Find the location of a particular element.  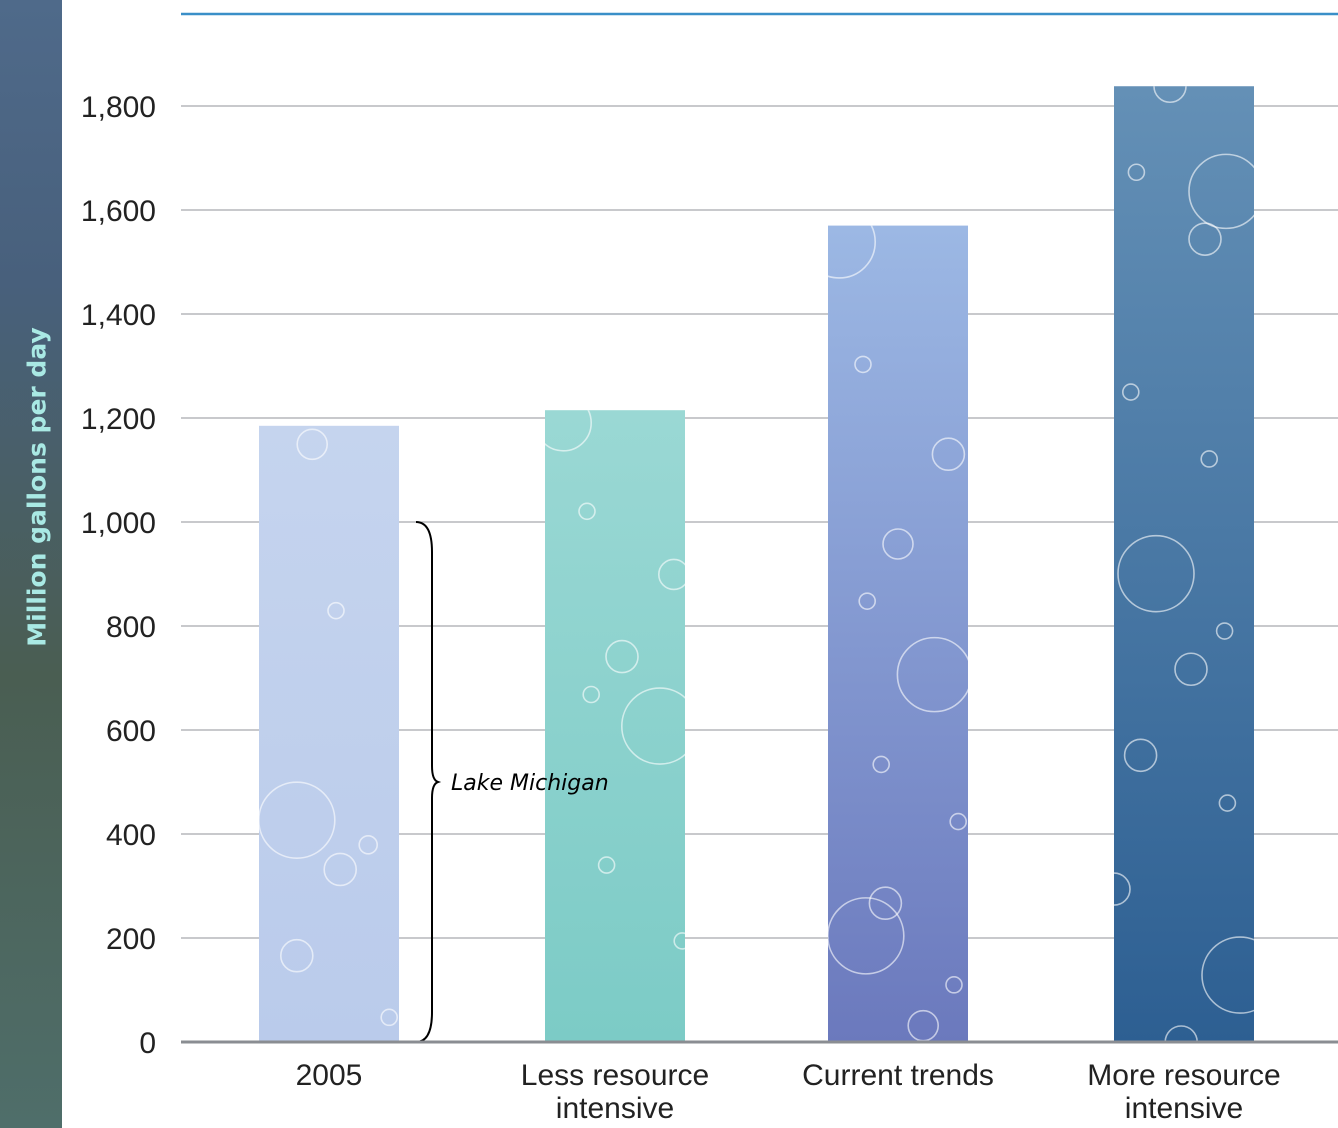

x-category-label: More resource intensive is located at coordinates (1183, 1092).